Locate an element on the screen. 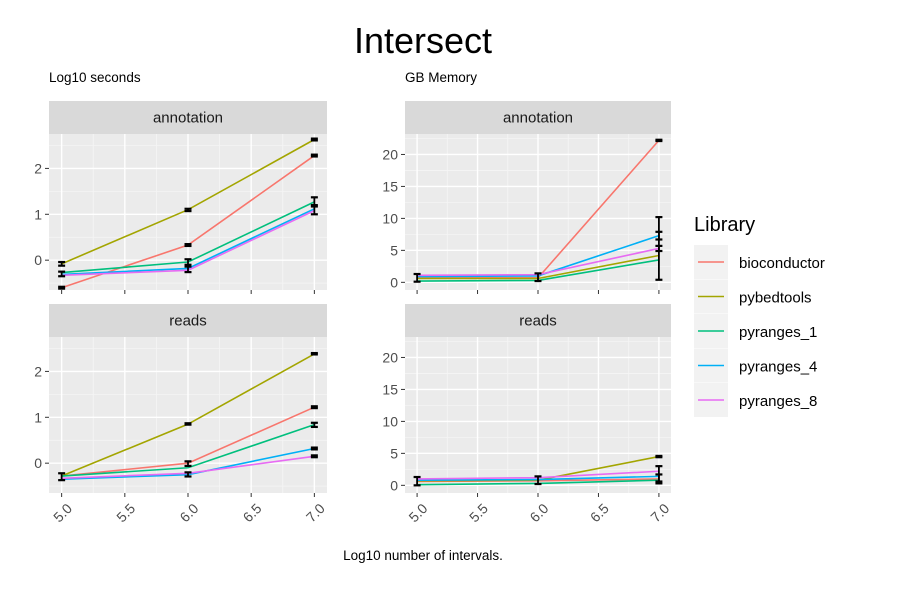 Image resolution: width=908 pixels, height=595 pixels. legend-label: pyranges_1 is located at coordinates (778, 332).